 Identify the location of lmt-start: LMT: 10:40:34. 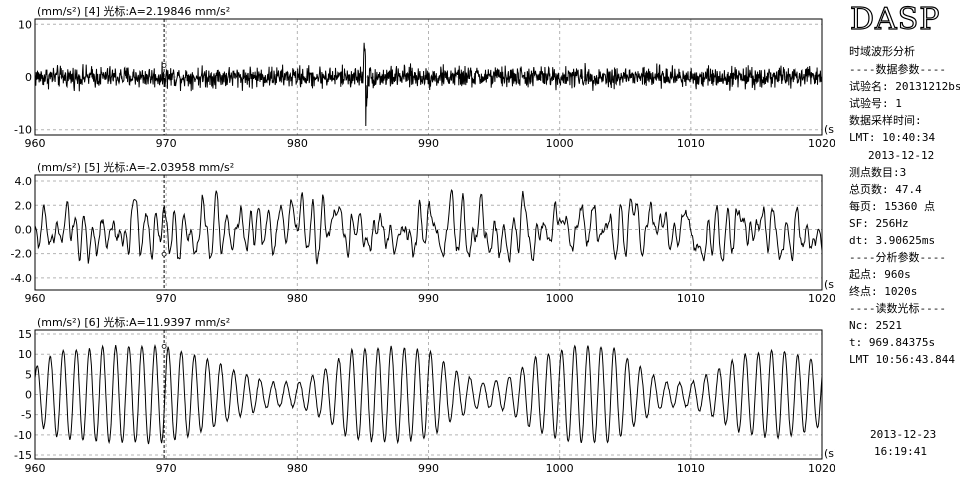
(892, 137).